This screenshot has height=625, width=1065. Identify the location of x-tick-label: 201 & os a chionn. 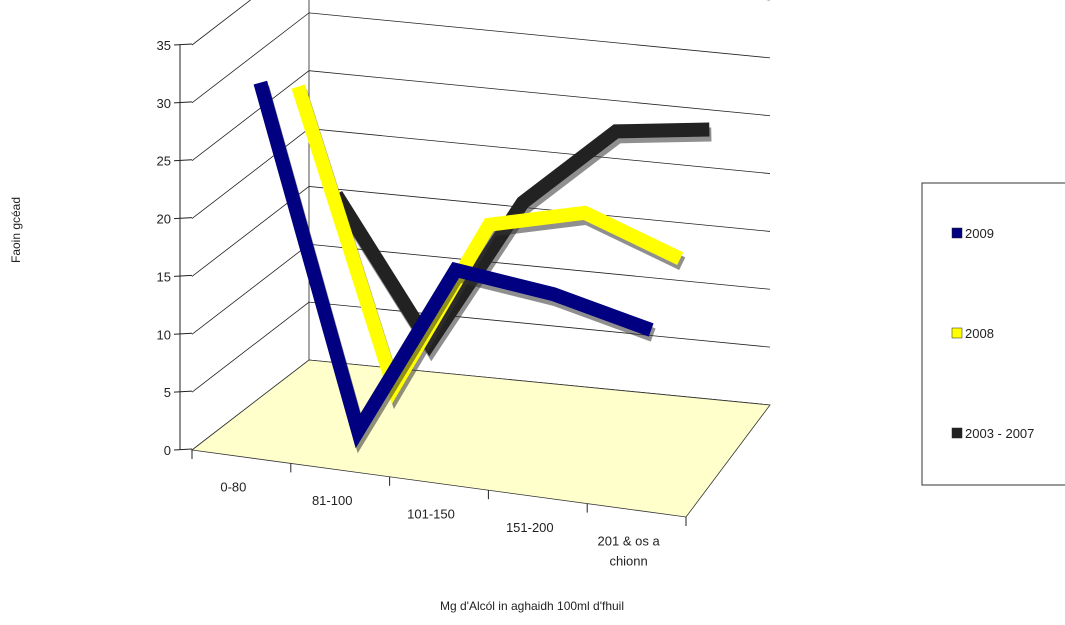
(629, 550).